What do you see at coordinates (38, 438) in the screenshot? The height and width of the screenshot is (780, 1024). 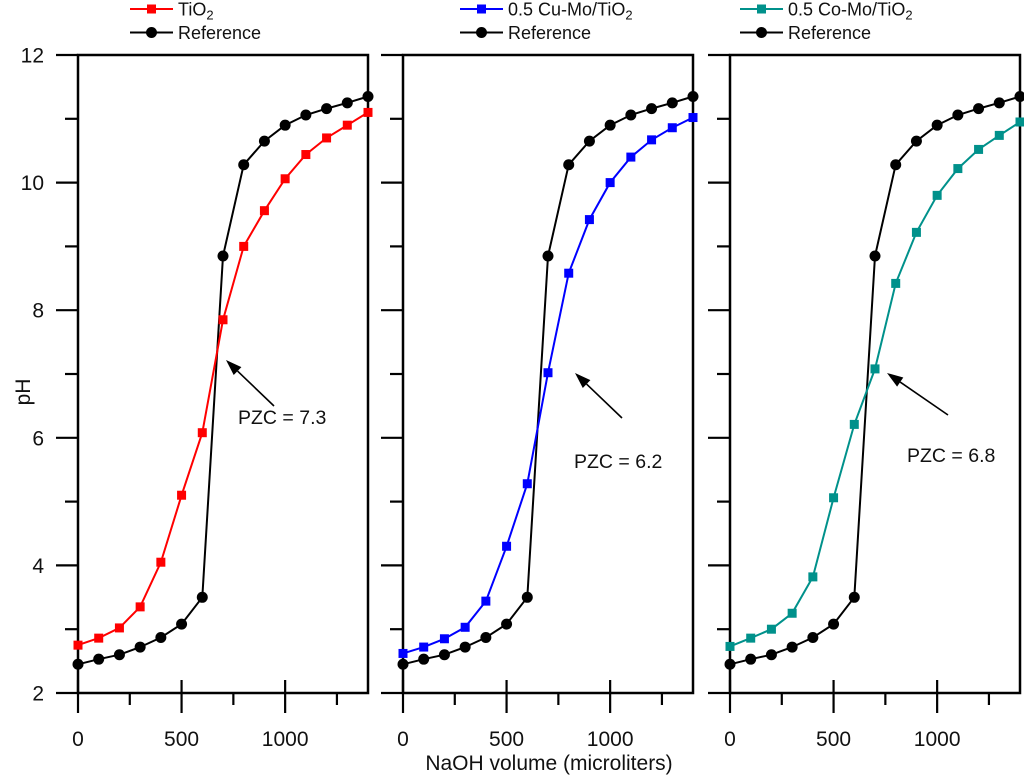 I see `y-tick-label: 6` at bounding box center [38, 438].